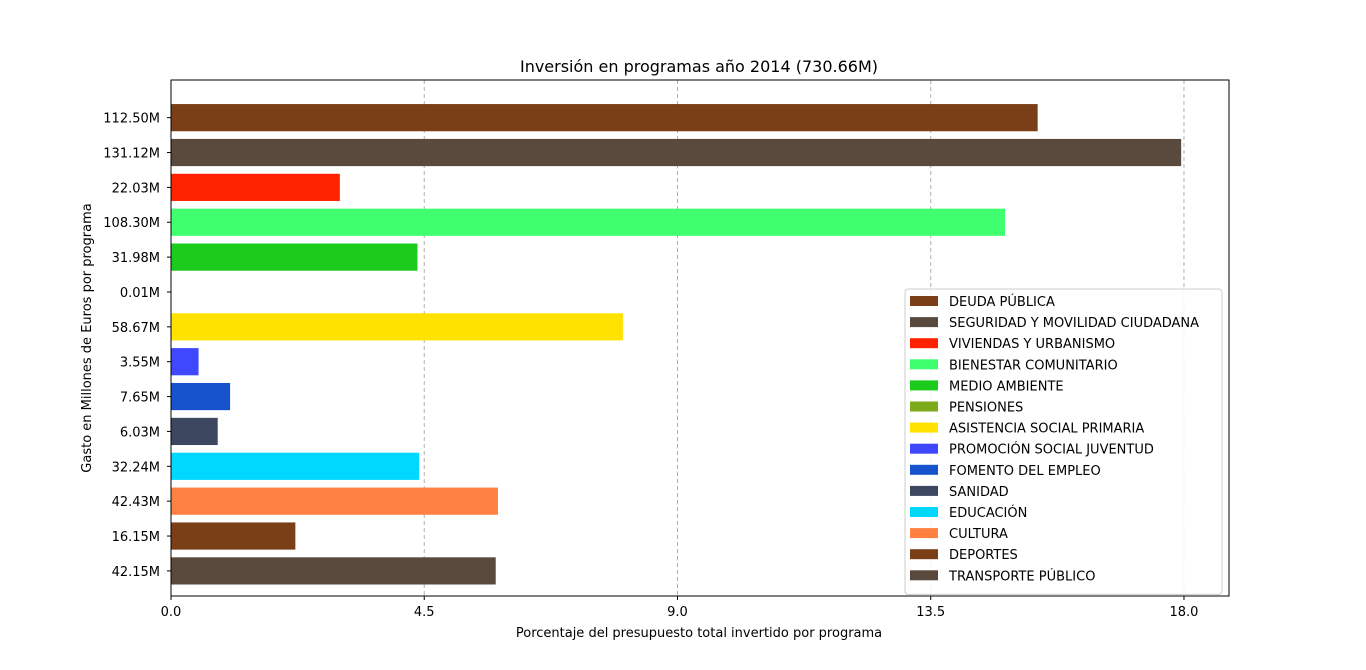 The height and width of the screenshot is (670, 1366). What do you see at coordinates (136, 188) in the screenshot?
I see `y-tick-label: 22.03M` at bounding box center [136, 188].